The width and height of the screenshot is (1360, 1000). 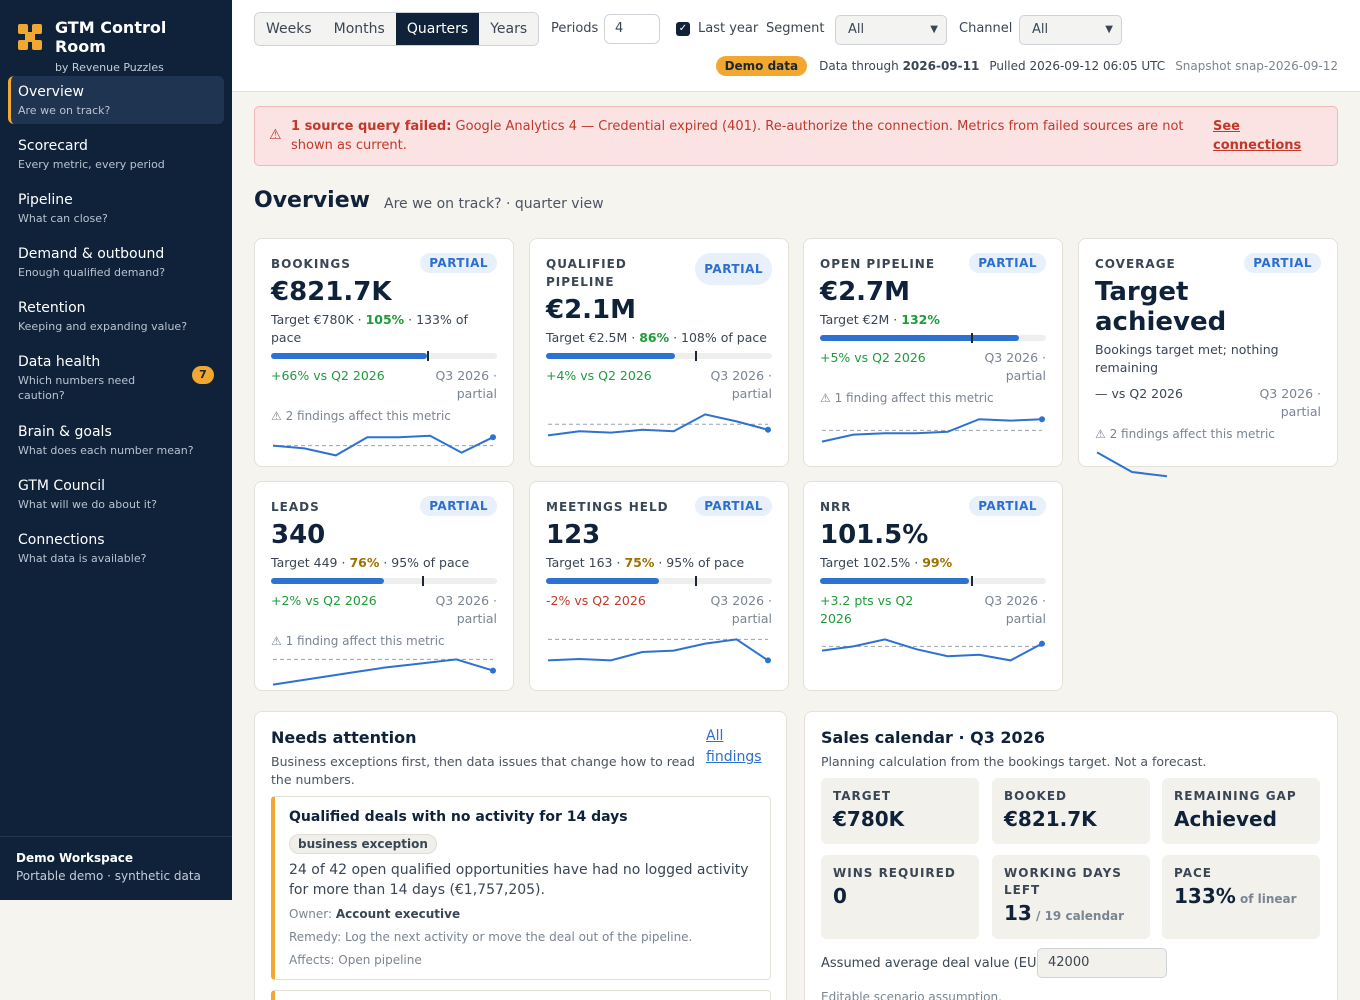 I want to click on sidebar-item-retention: Retention Keeping and expanding value?, so click(x=116, y=316).